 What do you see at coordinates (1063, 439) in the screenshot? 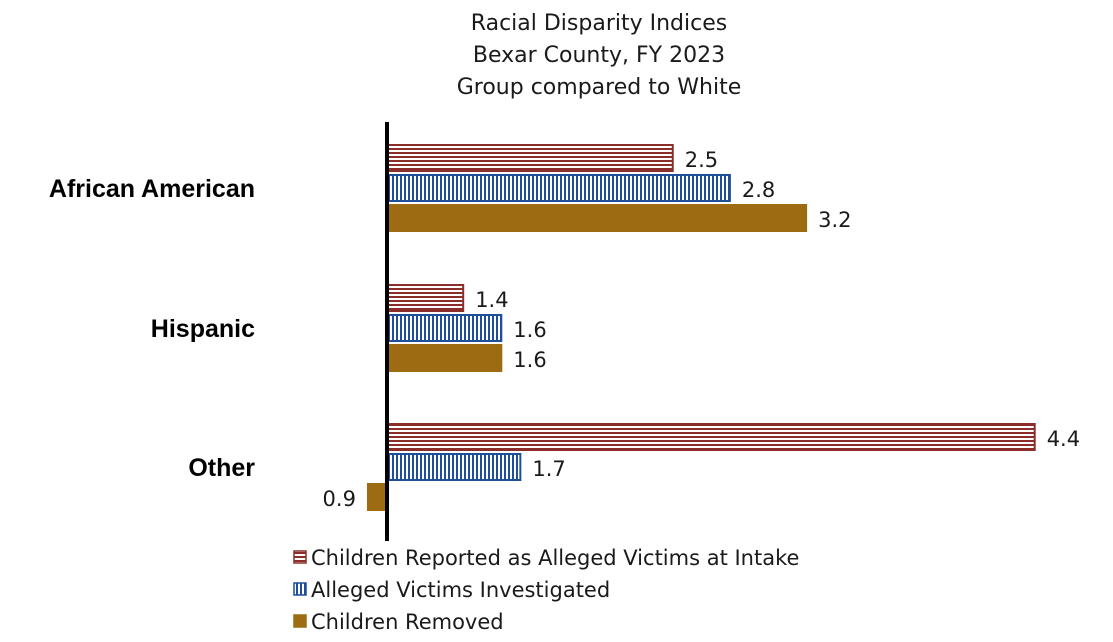
I see `value-label-other-children-reported-as-alleged-victims-at-intake: 4.4` at bounding box center [1063, 439].